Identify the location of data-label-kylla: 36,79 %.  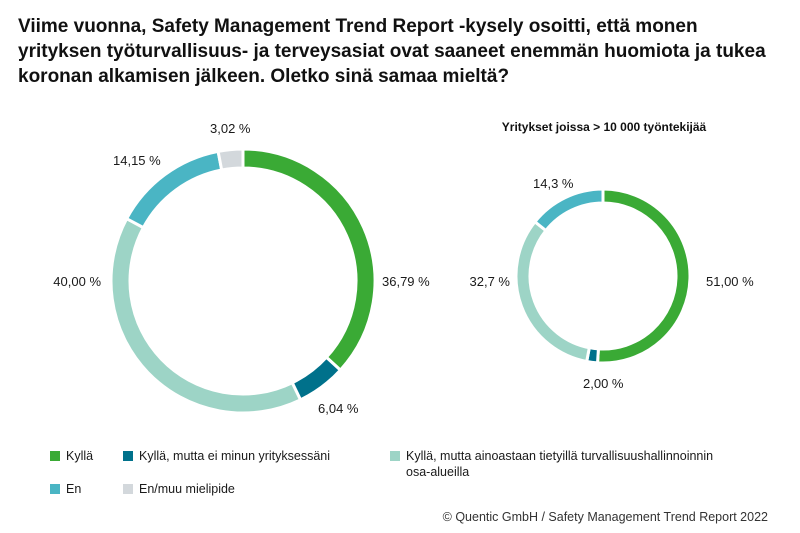
(406, 281).